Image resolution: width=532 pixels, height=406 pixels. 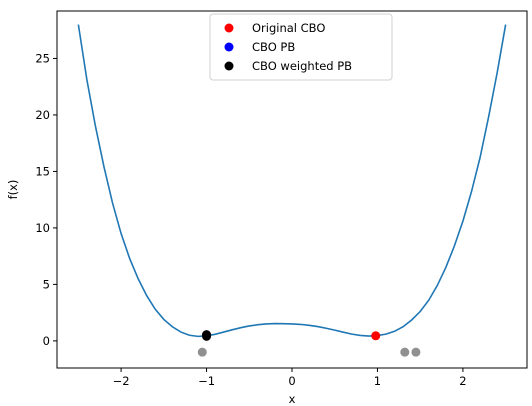 I want to click on x-tick-label-0: −2, so click(x=121, y=381).